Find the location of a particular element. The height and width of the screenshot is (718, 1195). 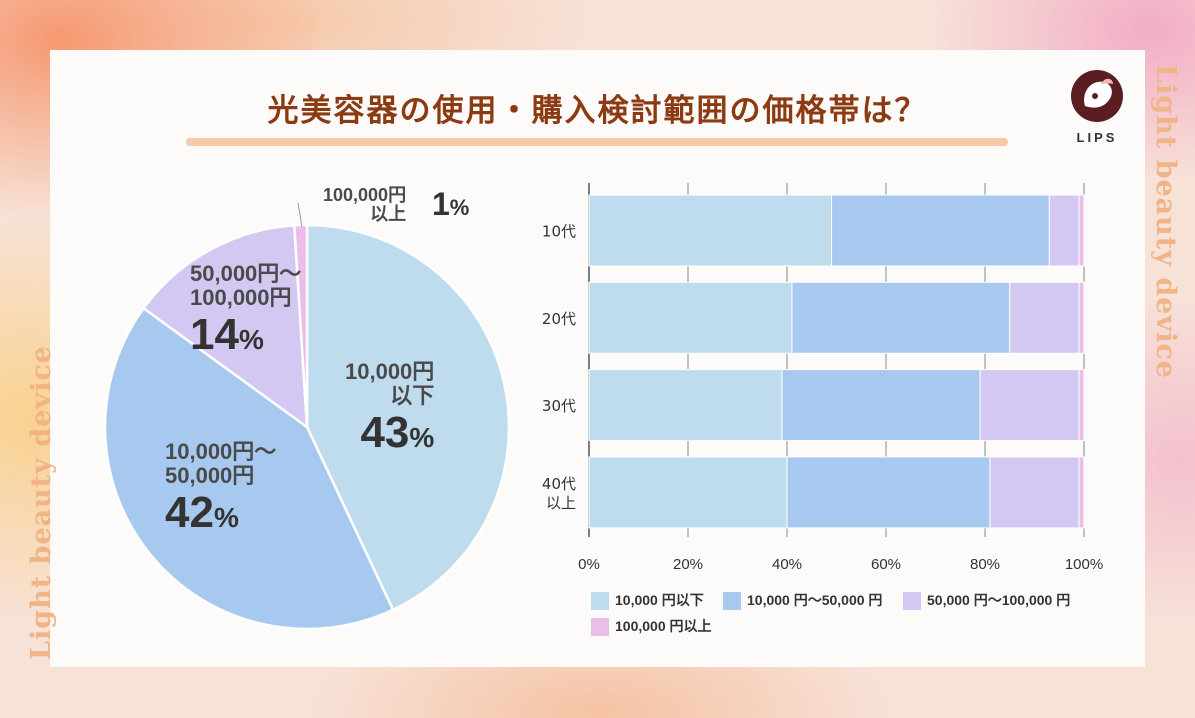

x-tick-label: 100% is located at coordinates (1084, 564).